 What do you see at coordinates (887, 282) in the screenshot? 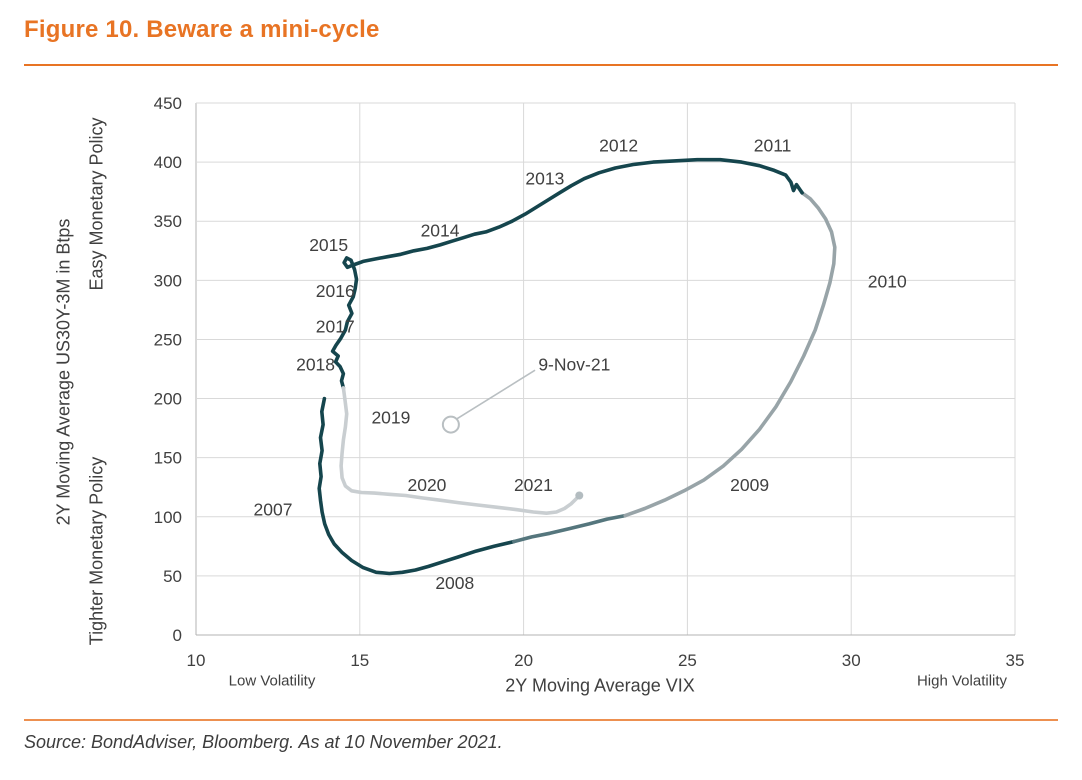
I see `year-label-2010: 2010` at bounding box center [887, 282].